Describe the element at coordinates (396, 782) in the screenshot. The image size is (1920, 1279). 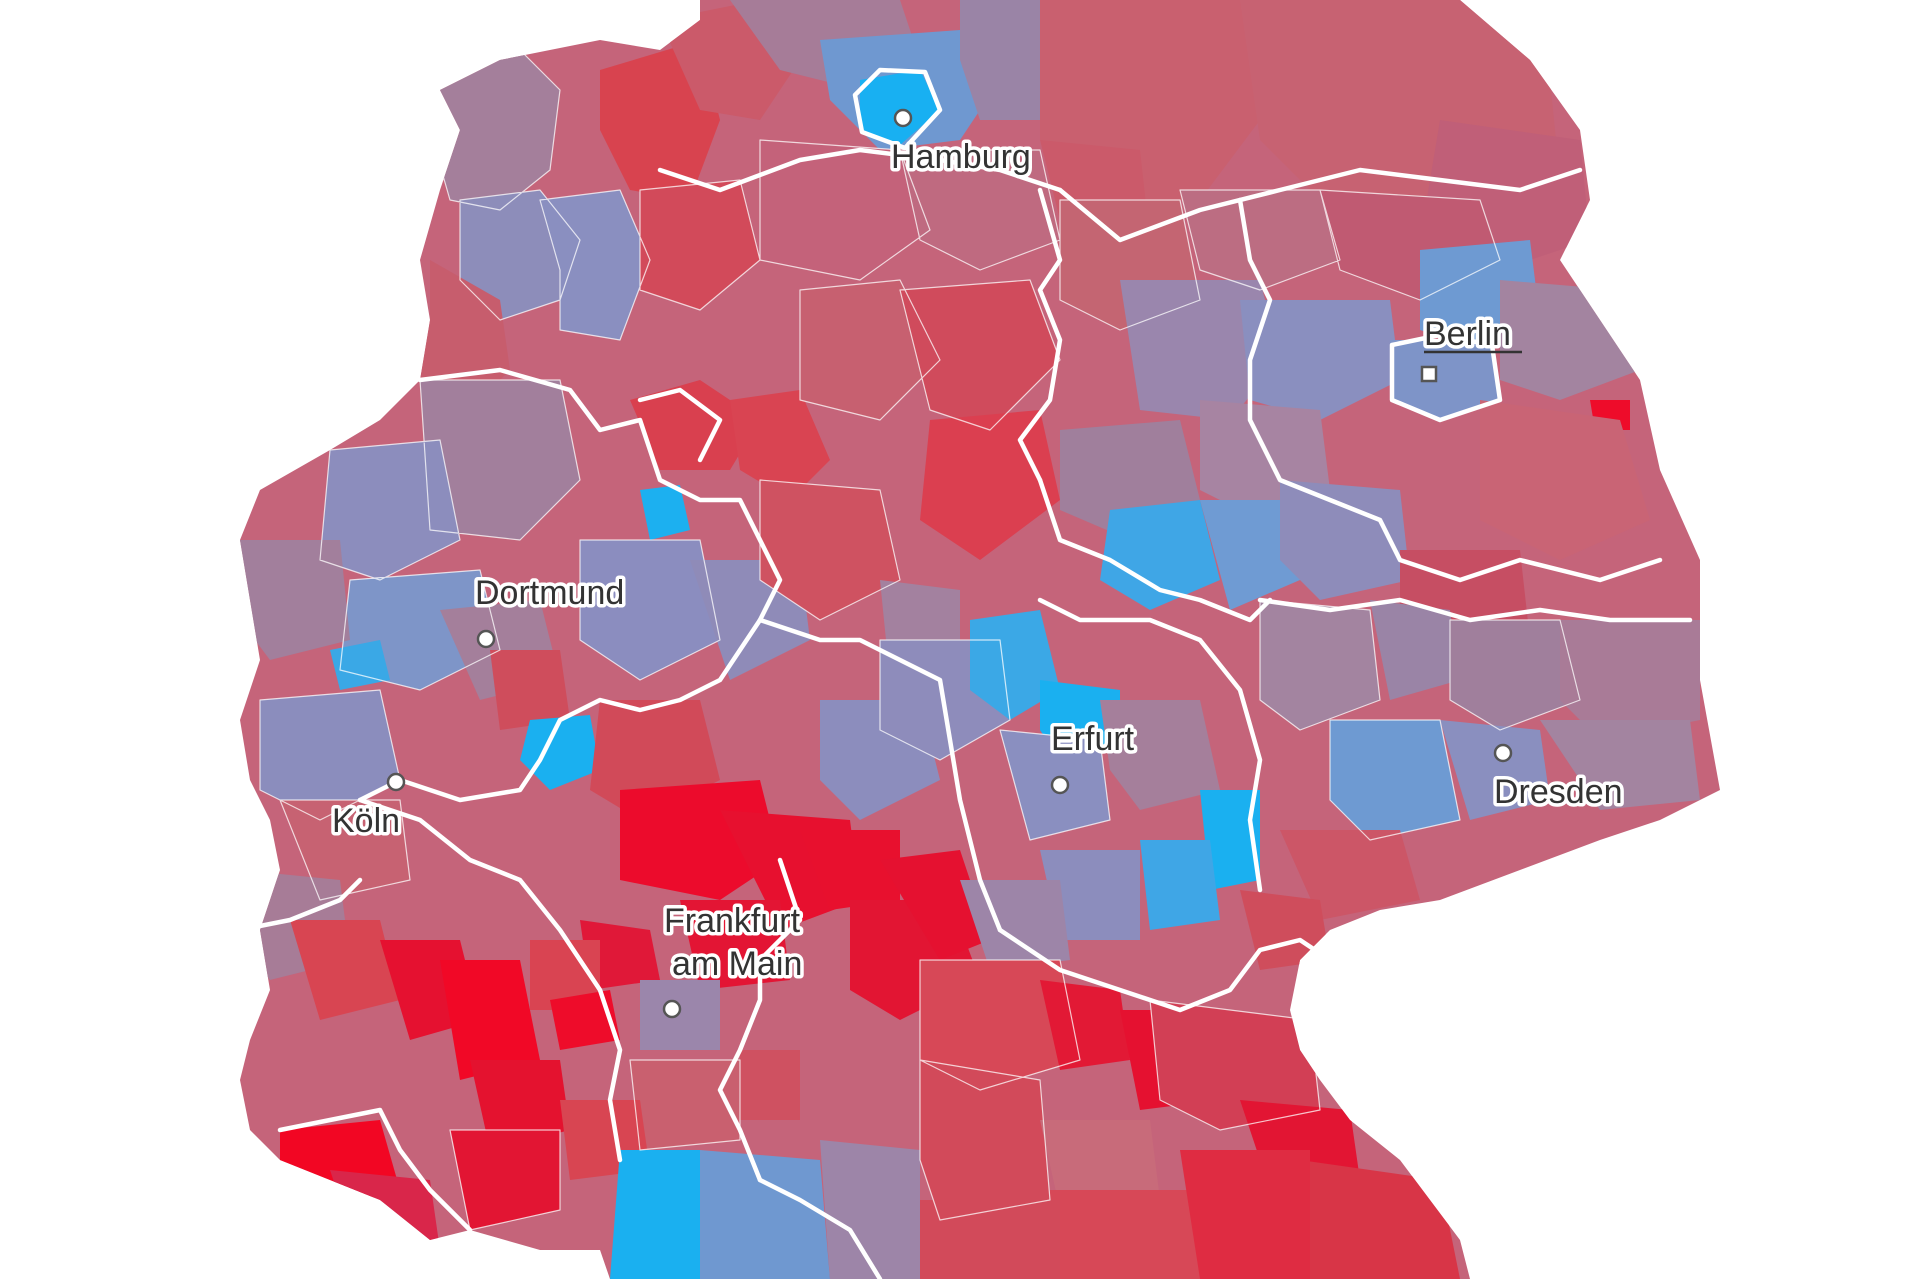
I see `city-marker-koeln` at that location.